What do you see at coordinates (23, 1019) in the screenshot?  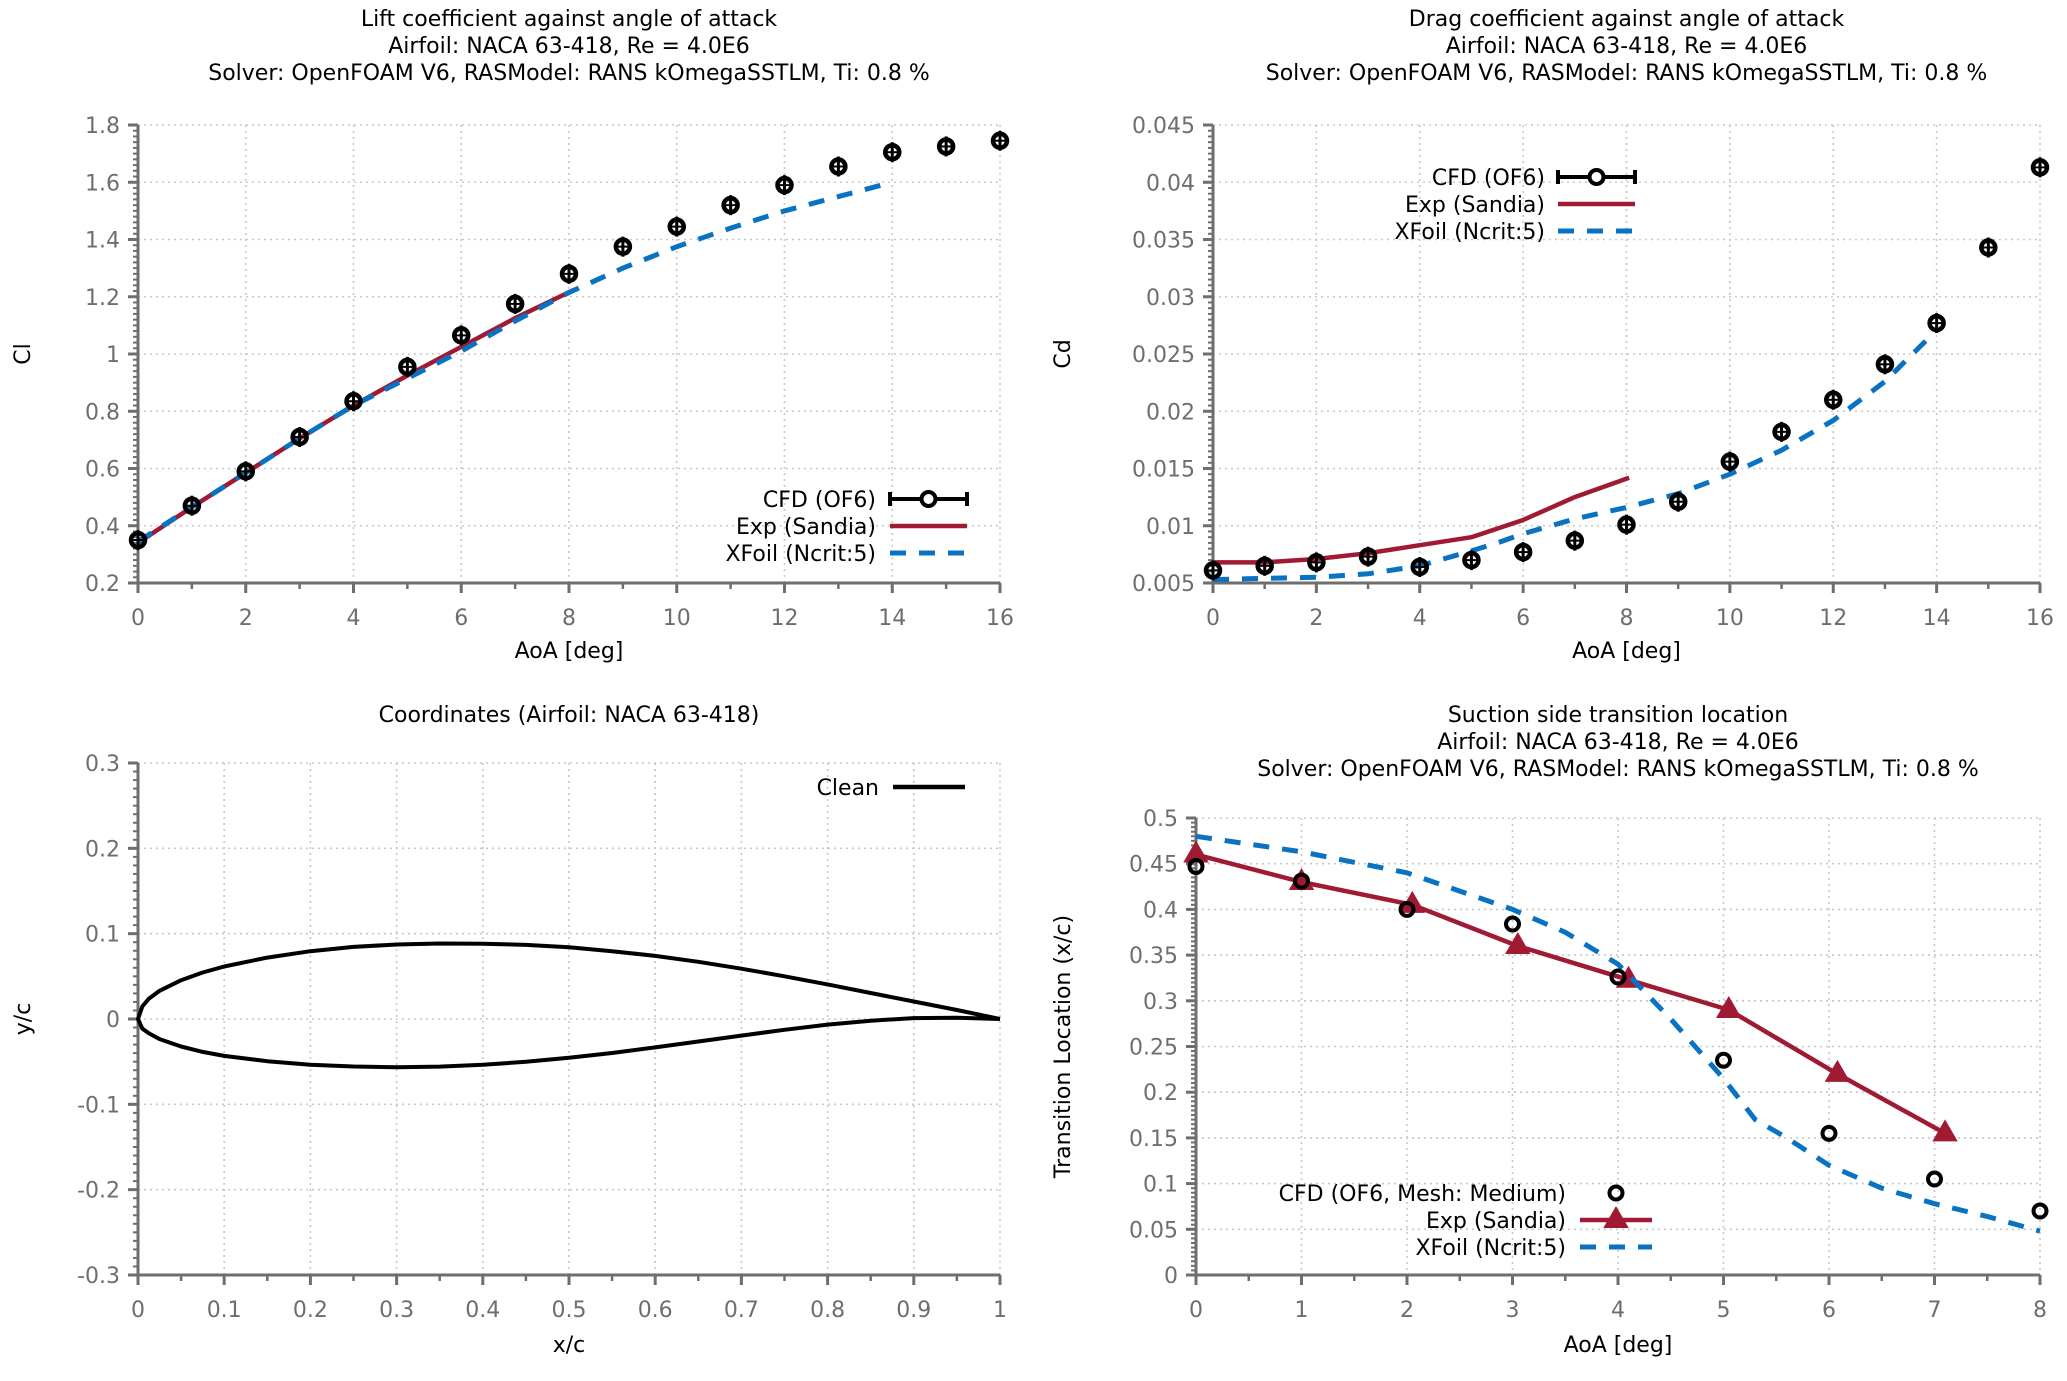 I see `y-axis-label: y/c` at bounding box center [23, 1019].